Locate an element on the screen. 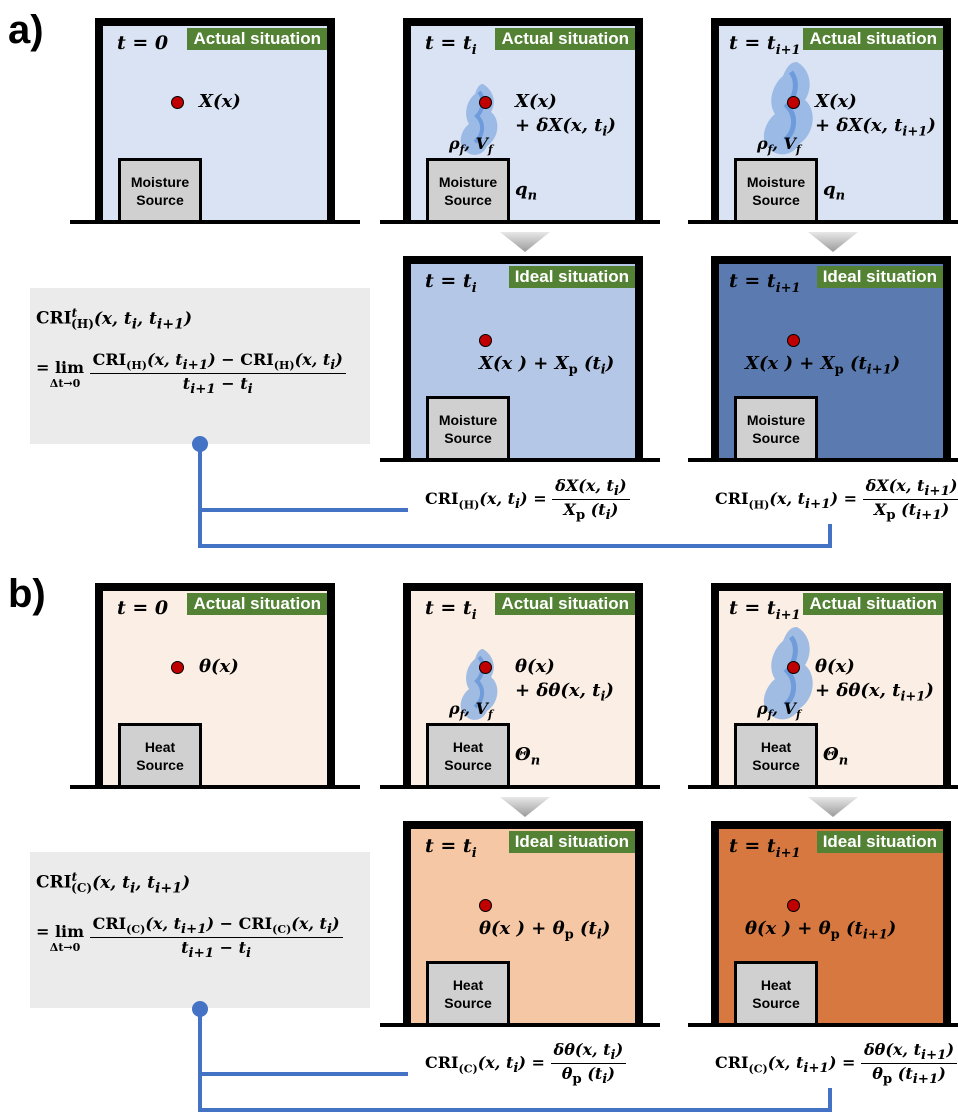 The height and width of the screenshot is (1115, 958). ideal-value: θ(x ) + θp (ti) is located at coordinates (545, 930).